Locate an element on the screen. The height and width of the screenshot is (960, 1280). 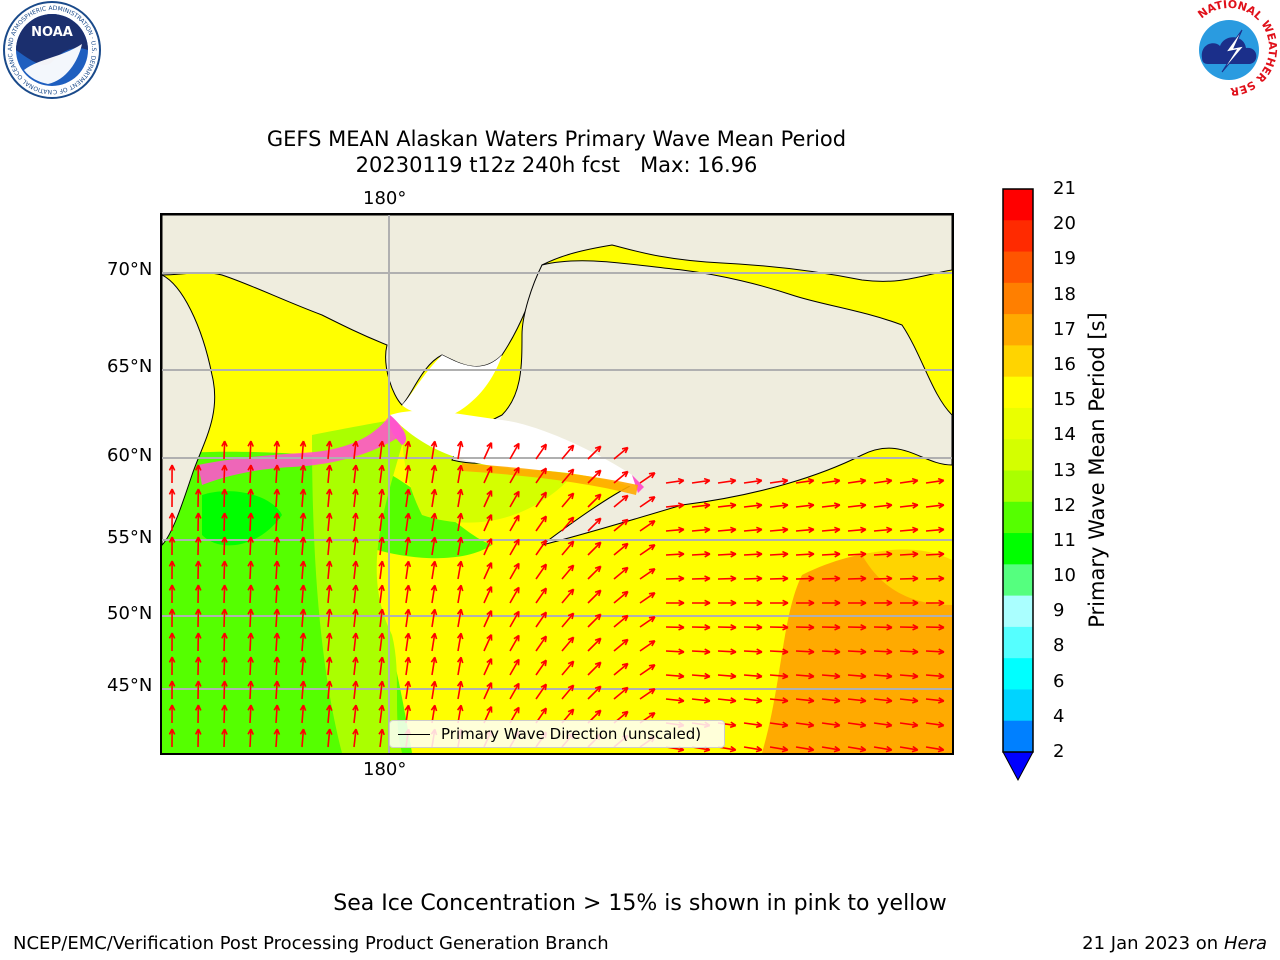
legend-text: Primary Wave Direction (unscaled) is located at coordinates (571, 734).